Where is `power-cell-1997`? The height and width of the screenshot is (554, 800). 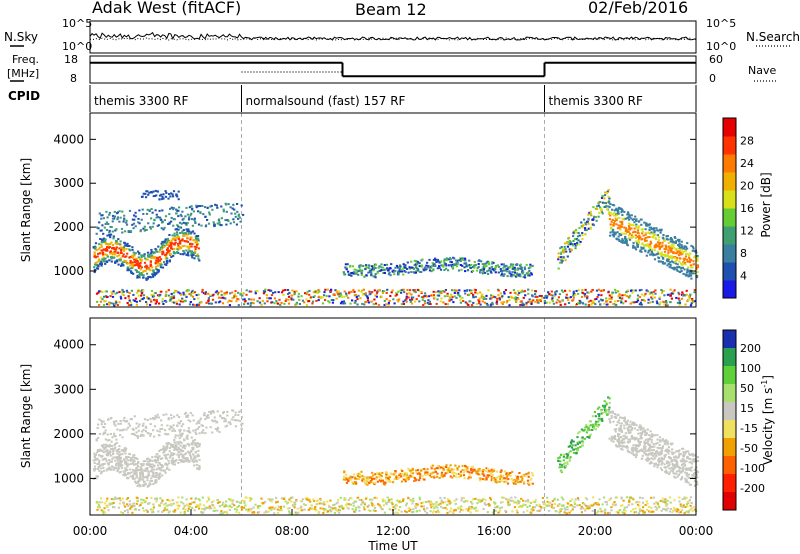 power-cell-1997 is located at coordinates (408, 272).